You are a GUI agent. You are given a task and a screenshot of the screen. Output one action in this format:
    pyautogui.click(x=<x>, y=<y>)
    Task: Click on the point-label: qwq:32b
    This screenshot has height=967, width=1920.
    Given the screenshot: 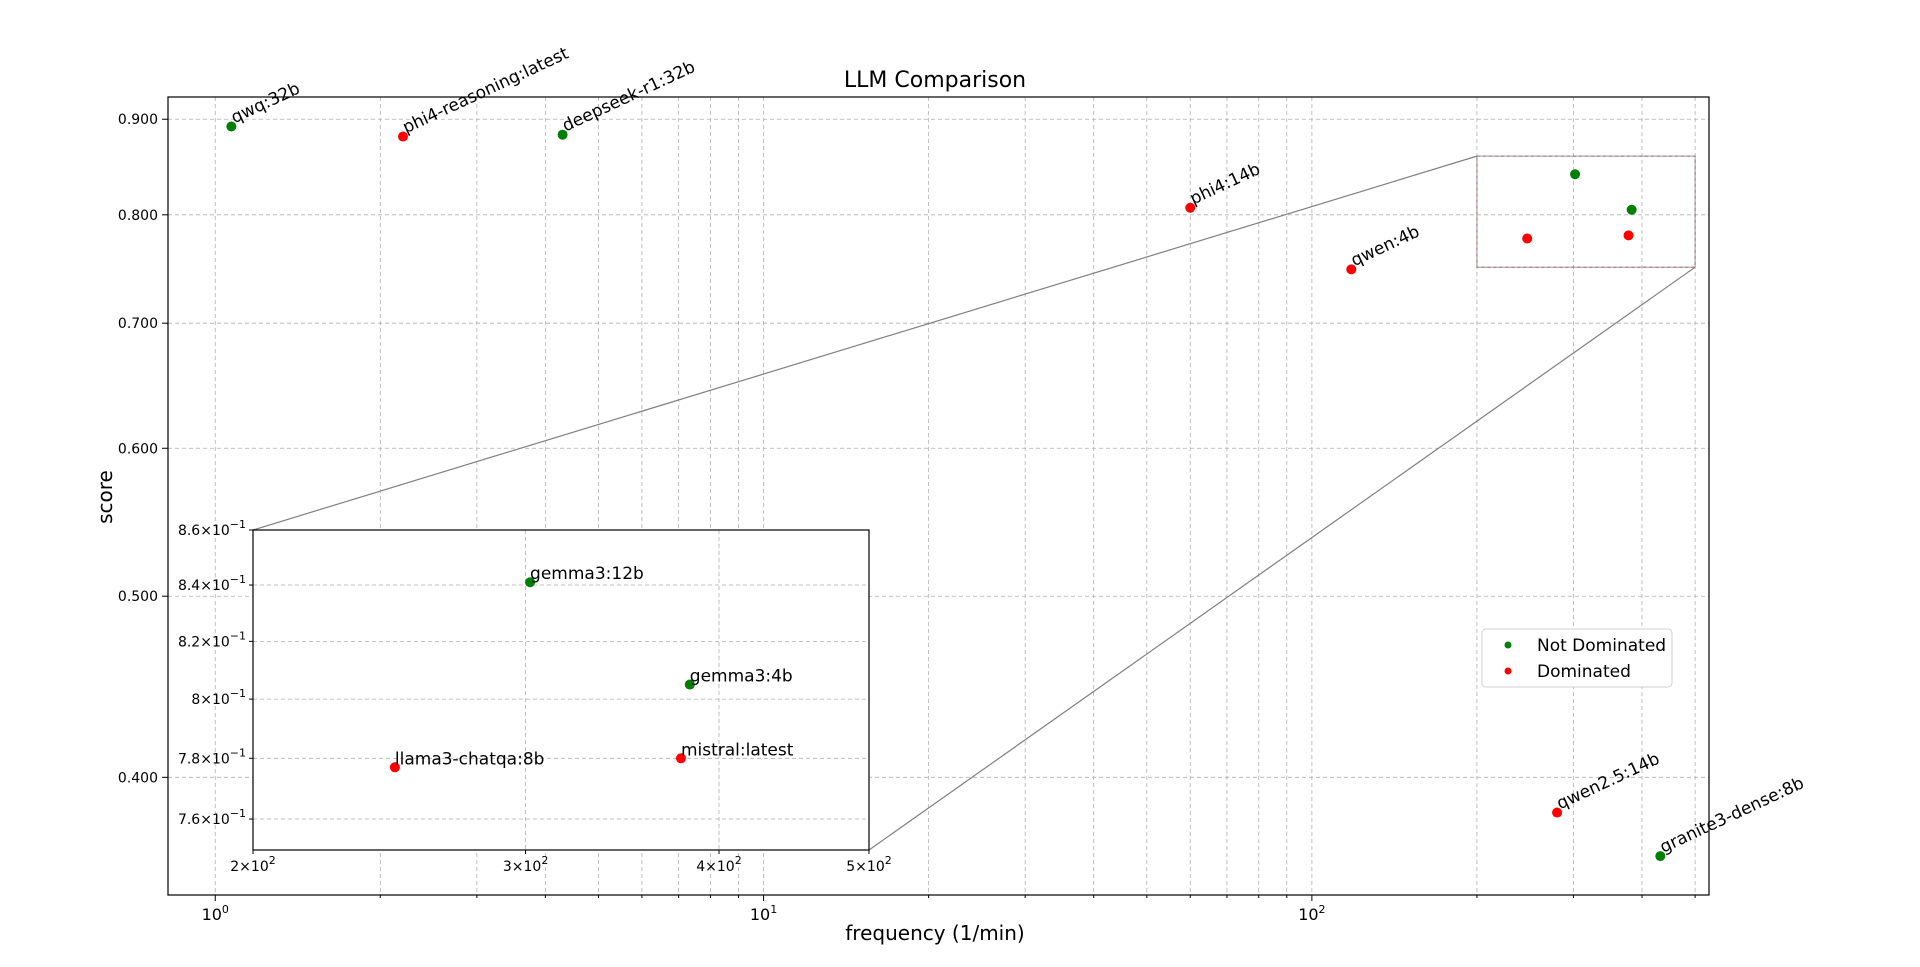 What is the action you would take?
    pyautogui.click(x=265, y=103)
    